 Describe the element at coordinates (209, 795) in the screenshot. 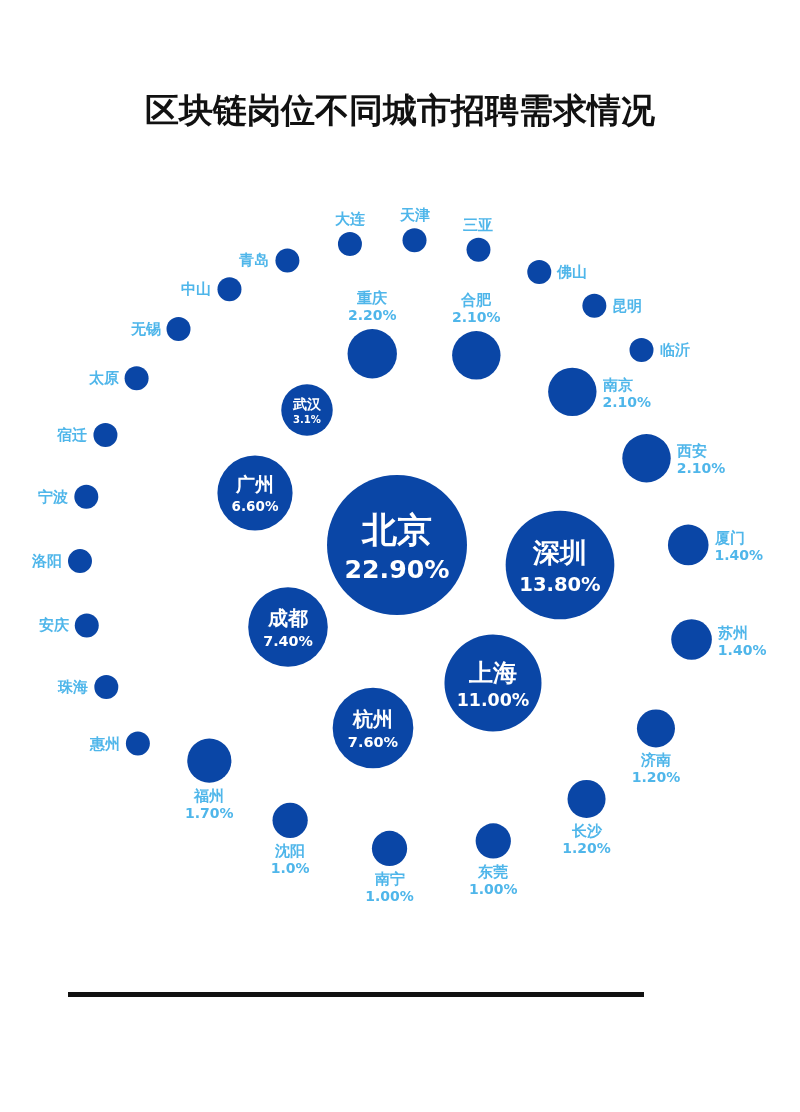

I see `category-label: 福州` at that location.